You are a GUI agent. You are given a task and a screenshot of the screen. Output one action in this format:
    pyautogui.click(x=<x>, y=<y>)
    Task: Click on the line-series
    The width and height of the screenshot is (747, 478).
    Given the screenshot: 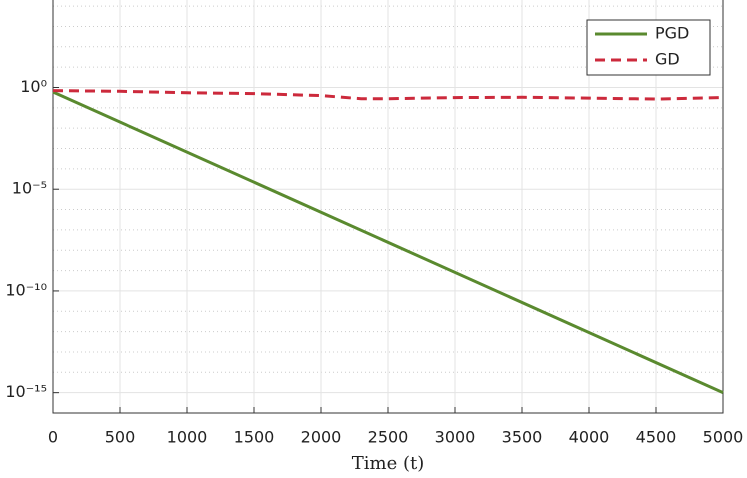 What is the action you would take?
    pyautogui.click(x=388, y=95)
    